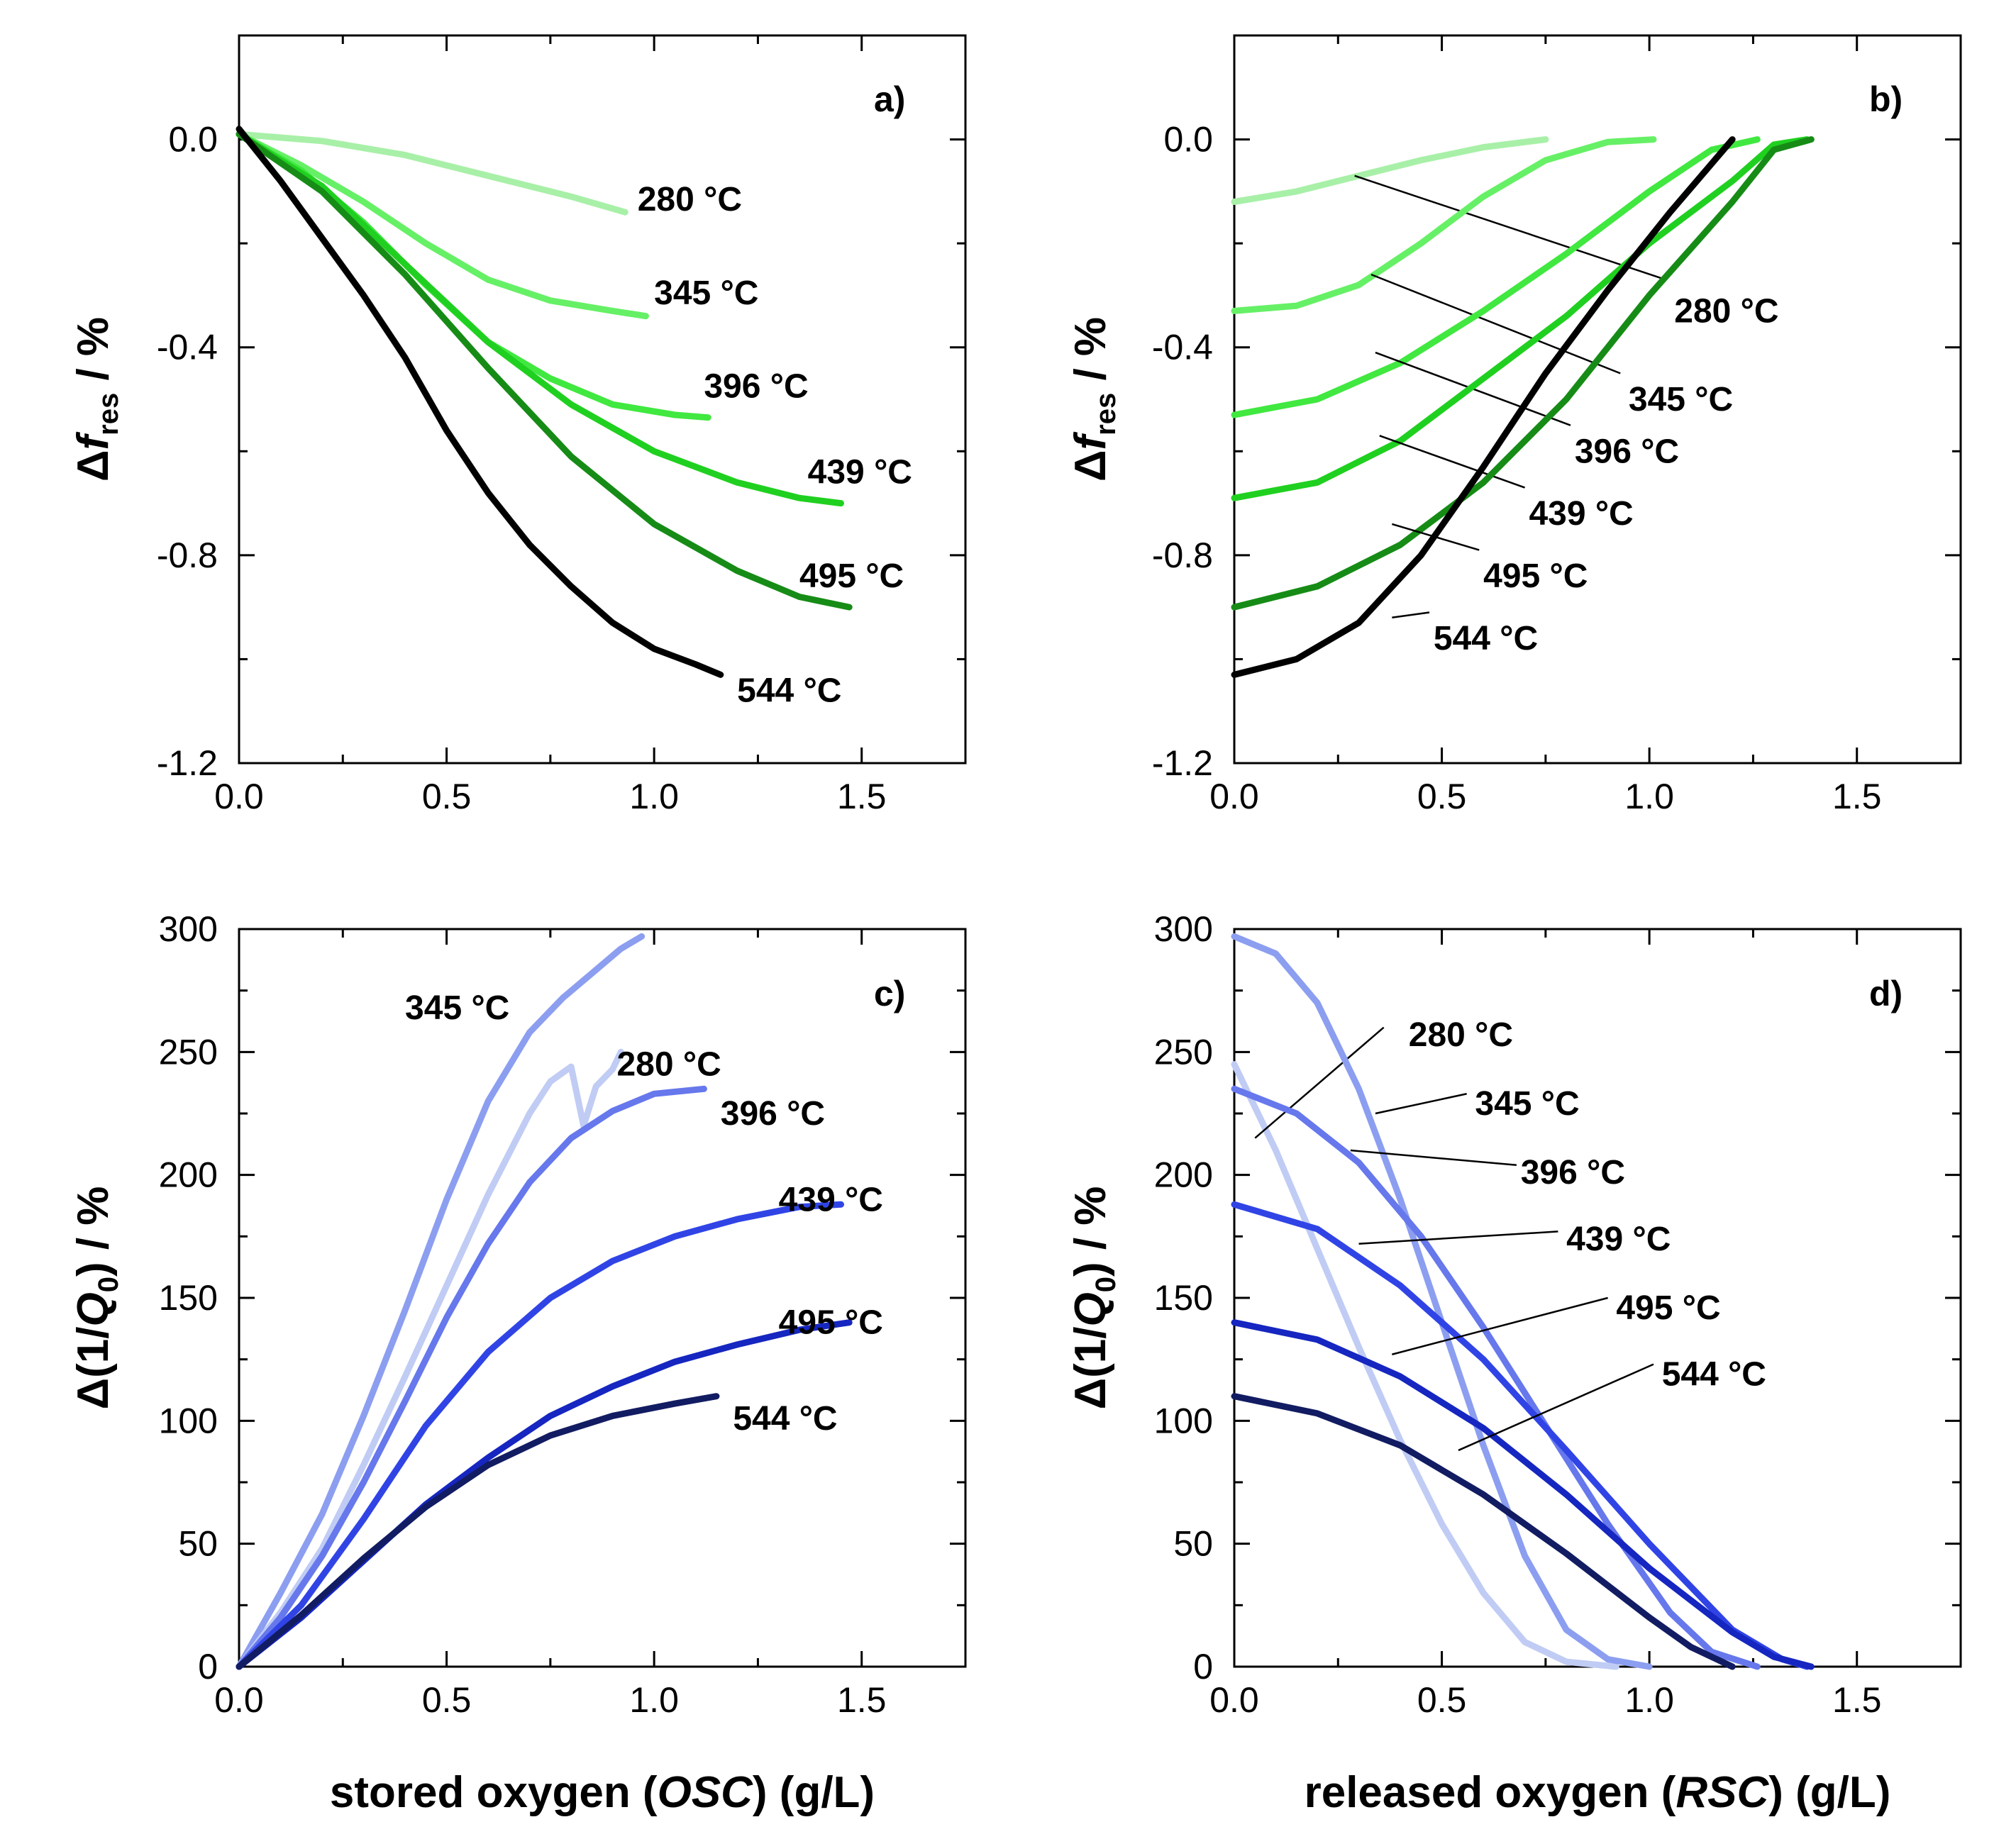 Image resolution: width=2016 pixels, height=1839 pixels. What do you see at coordinates (1619, 1239) in the screenshot?
I see `series-label-d-439: 439 °C` at bounding box center [1619, 1239].